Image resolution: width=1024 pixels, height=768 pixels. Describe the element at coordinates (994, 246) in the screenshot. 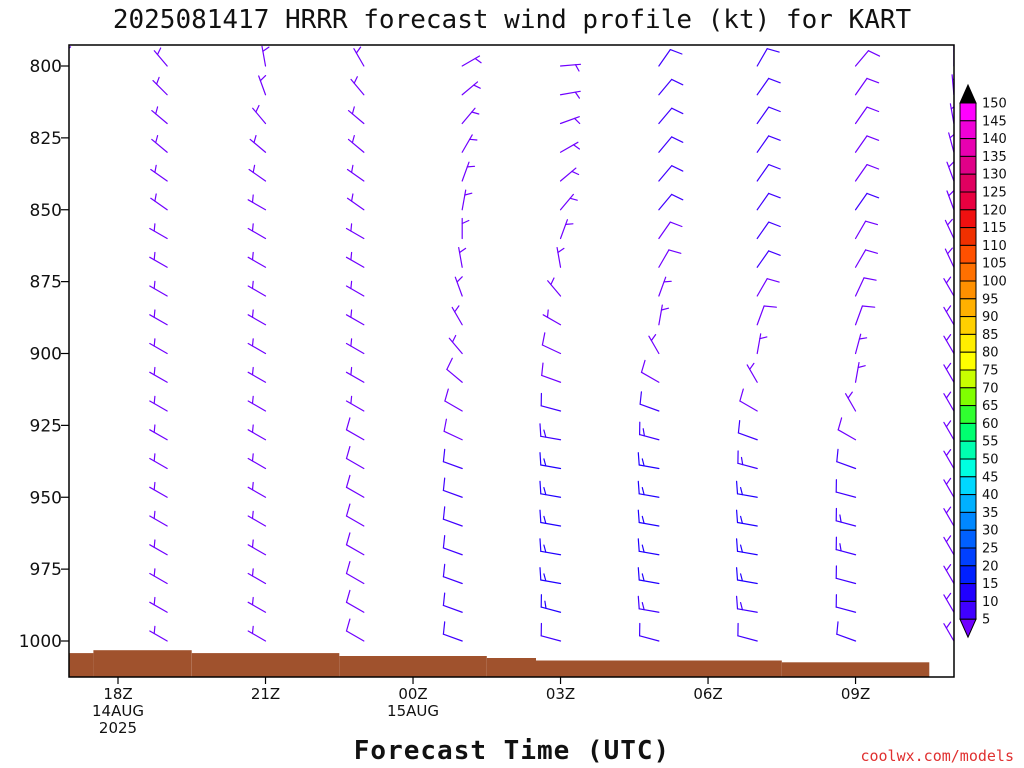

I see `colorbar-label: 110` at that location.